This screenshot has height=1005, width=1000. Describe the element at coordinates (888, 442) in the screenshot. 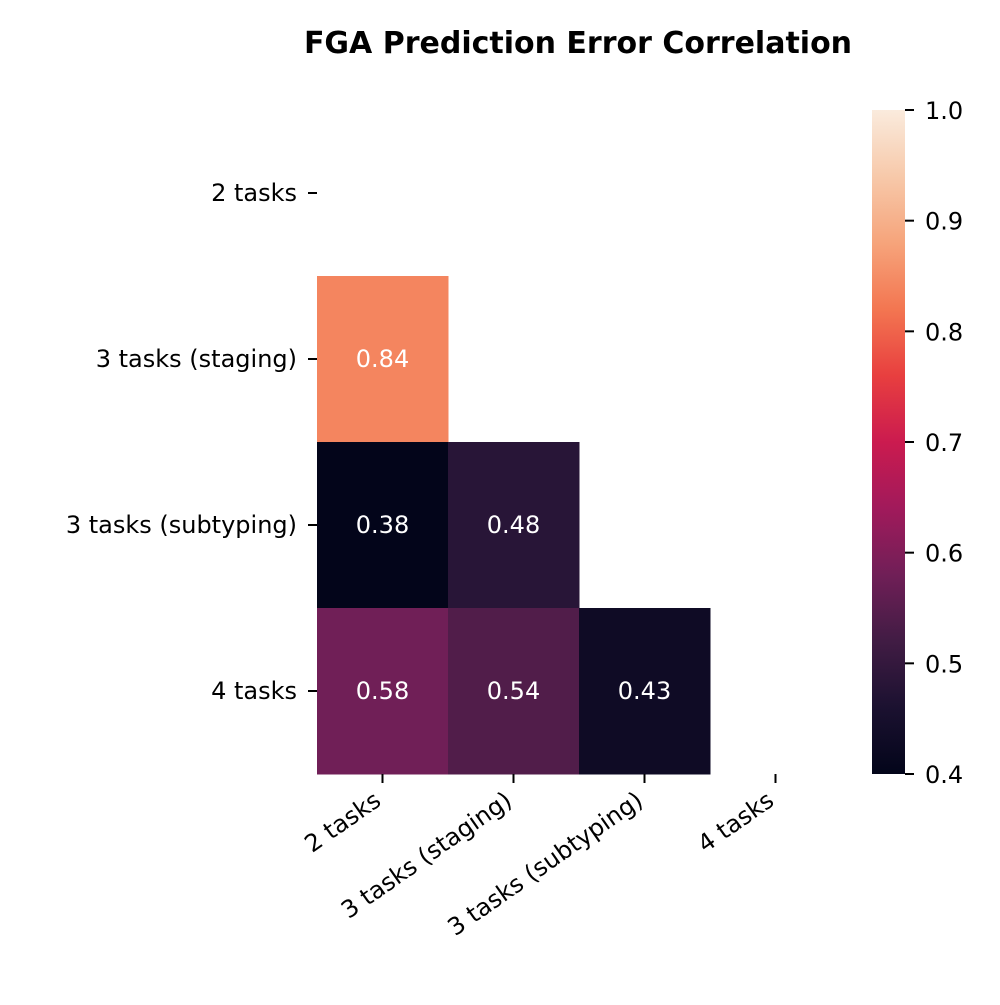

I see `colorbar-gradient` at that location.